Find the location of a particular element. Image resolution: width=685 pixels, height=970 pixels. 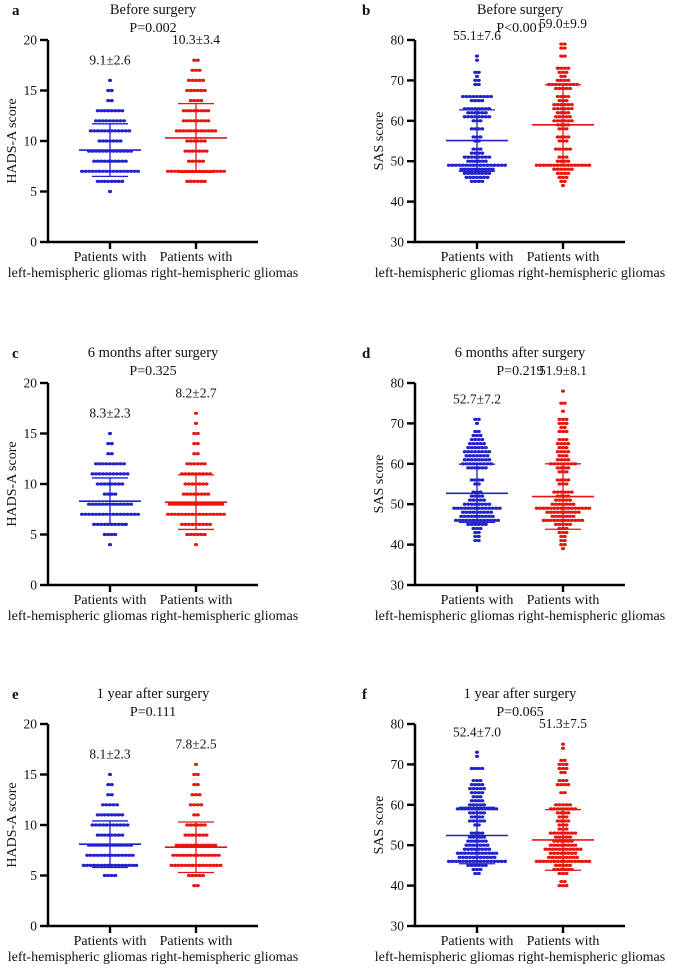

y-axis-label: HADS-A score is located at coordinates (12, 824).